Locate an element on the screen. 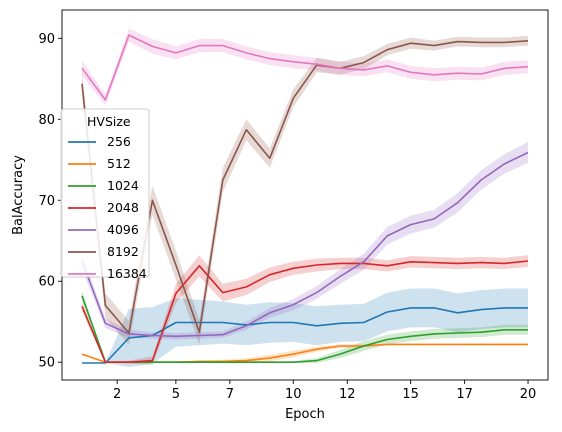 Image resolution: width=562 pixels, height=432 pixels. legend-label: 512 is located at coordinates (119, 163).